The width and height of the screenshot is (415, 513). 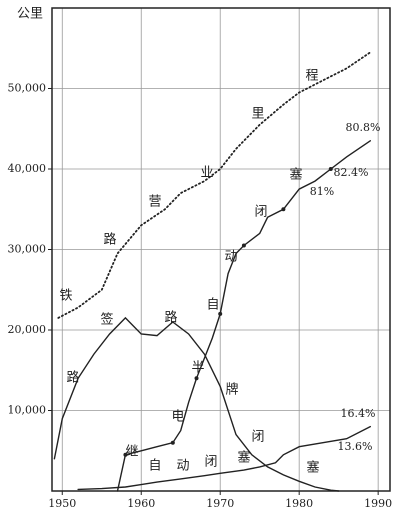 What do you see at coordinates (65, 296) in the screenshot?
I see `series-label: 铁` at bounding box center [65, 296].